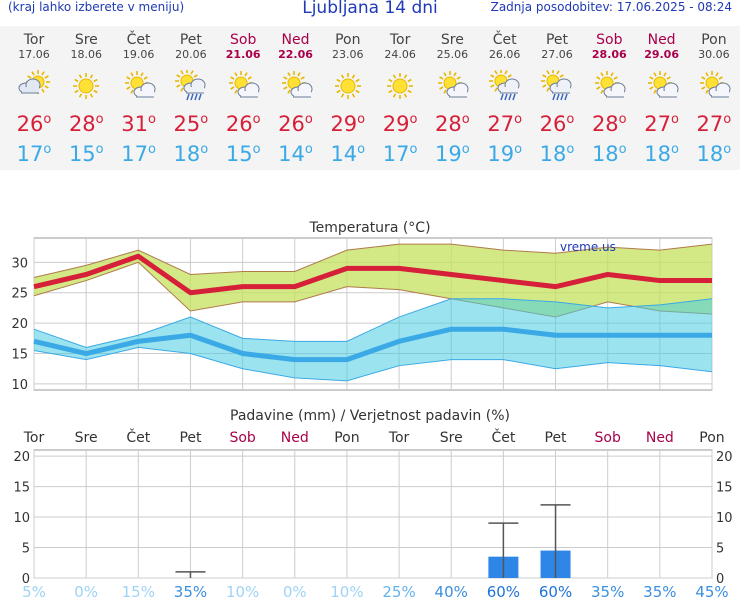 The height and width of the screenshot is (600, 740). I want to click on day-name: Pet, so click(557, 40).